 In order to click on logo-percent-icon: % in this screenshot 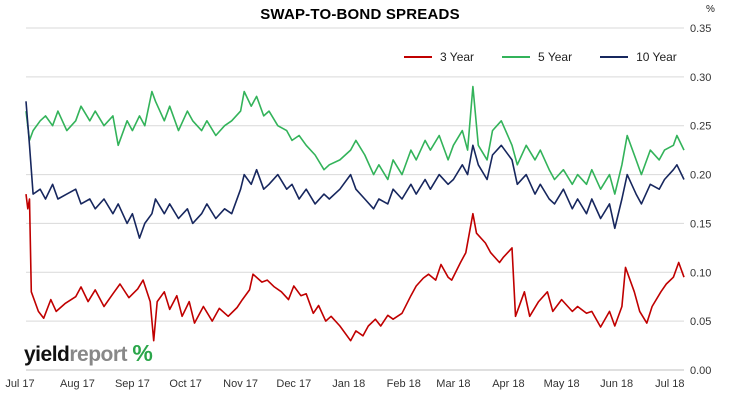, I will do `click(142, 353)`.